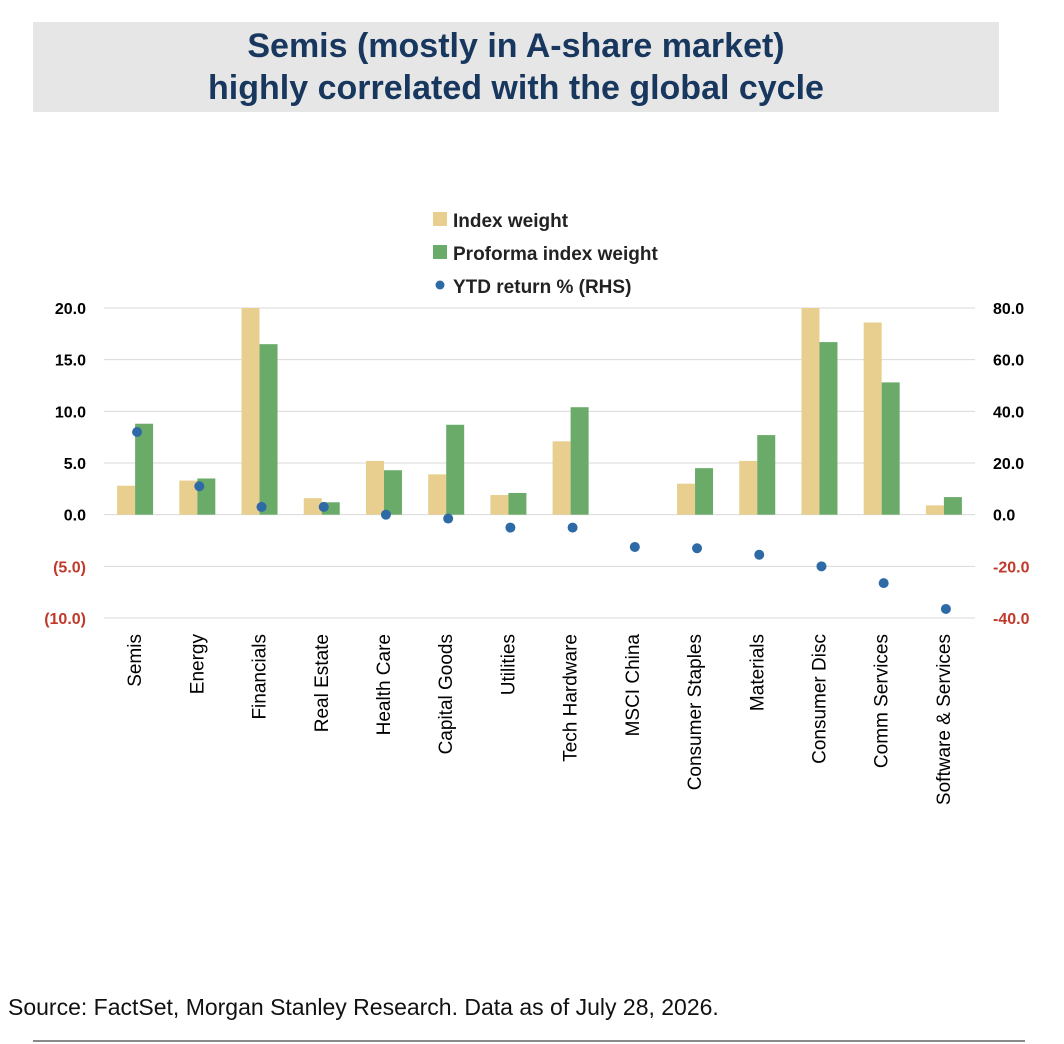  Describe the element at coordinates (516, 88) in the screenshot. I see `chart-title-line-2: highly correlated with the global cycle` at that location.